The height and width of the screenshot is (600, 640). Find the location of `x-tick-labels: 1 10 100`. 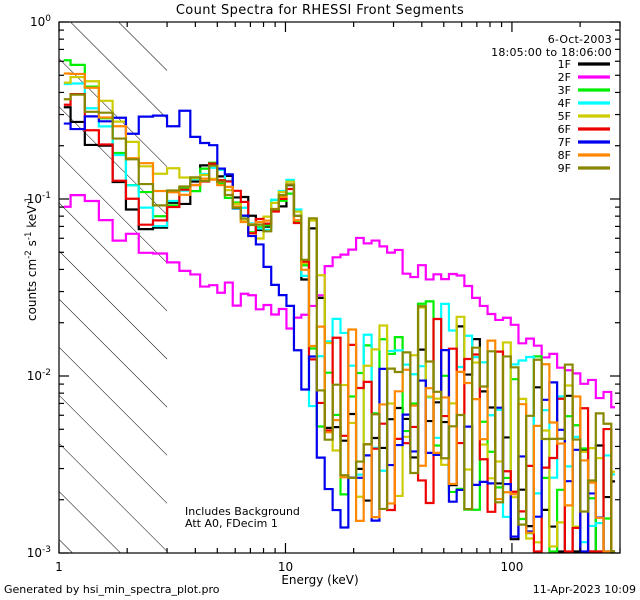

x-tick-labels: 1 10 100 is located at coordinates (289, 567).